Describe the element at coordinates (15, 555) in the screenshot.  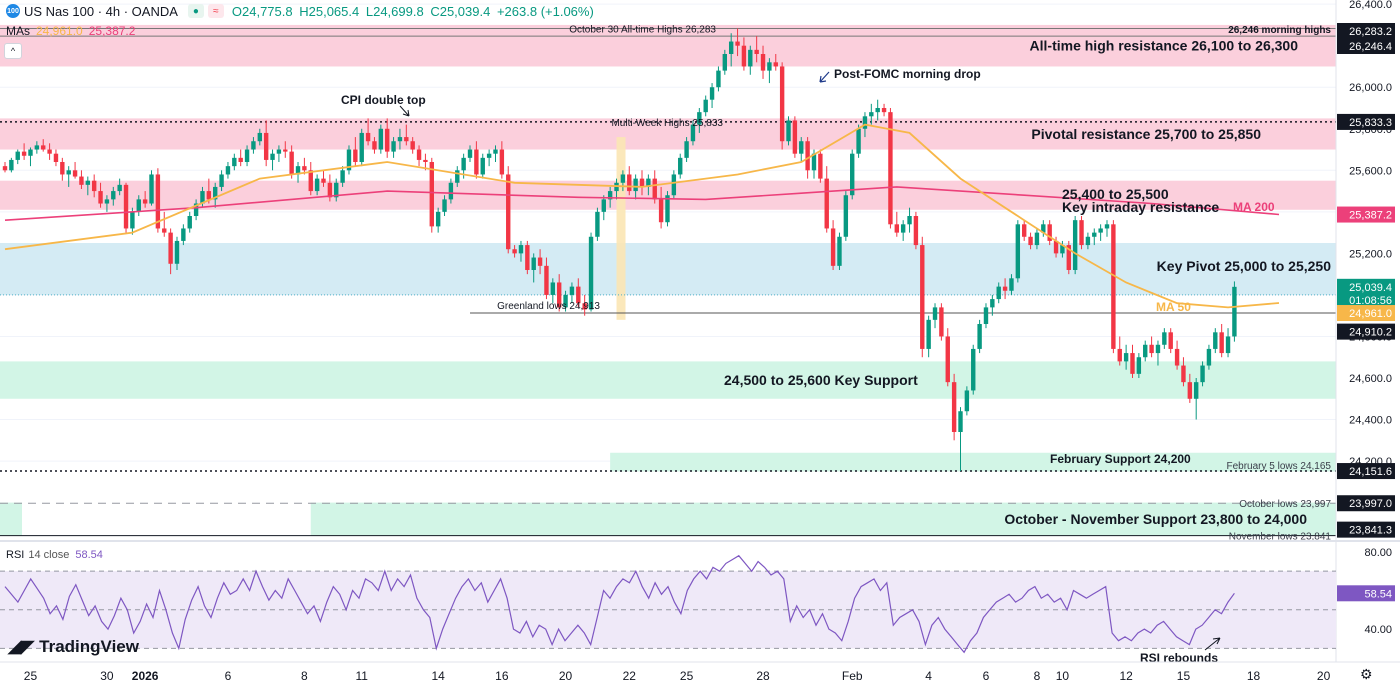
I see `rsi-label: RSI` at that location.